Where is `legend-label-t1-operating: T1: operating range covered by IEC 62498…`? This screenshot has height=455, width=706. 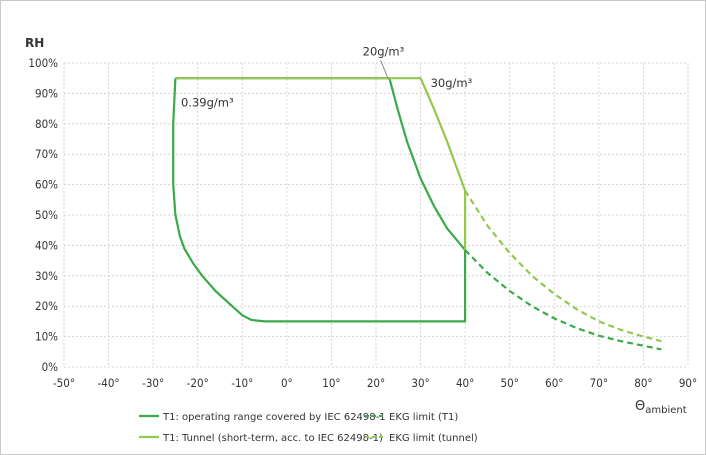
legend-label-t1-operating: T1: operating range covered by IEC 62498… is located at coordinates (274, 417).